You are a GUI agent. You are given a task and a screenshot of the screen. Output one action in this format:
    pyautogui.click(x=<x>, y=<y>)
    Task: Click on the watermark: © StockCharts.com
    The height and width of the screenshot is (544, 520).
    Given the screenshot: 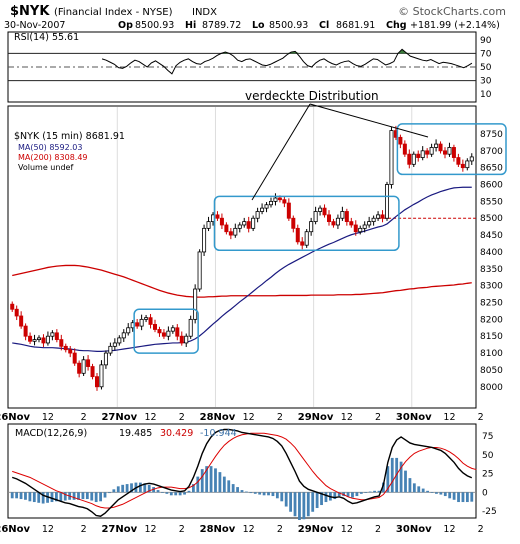 What is the action you would take?
    pyautogui.click(x=452, y=11)
    